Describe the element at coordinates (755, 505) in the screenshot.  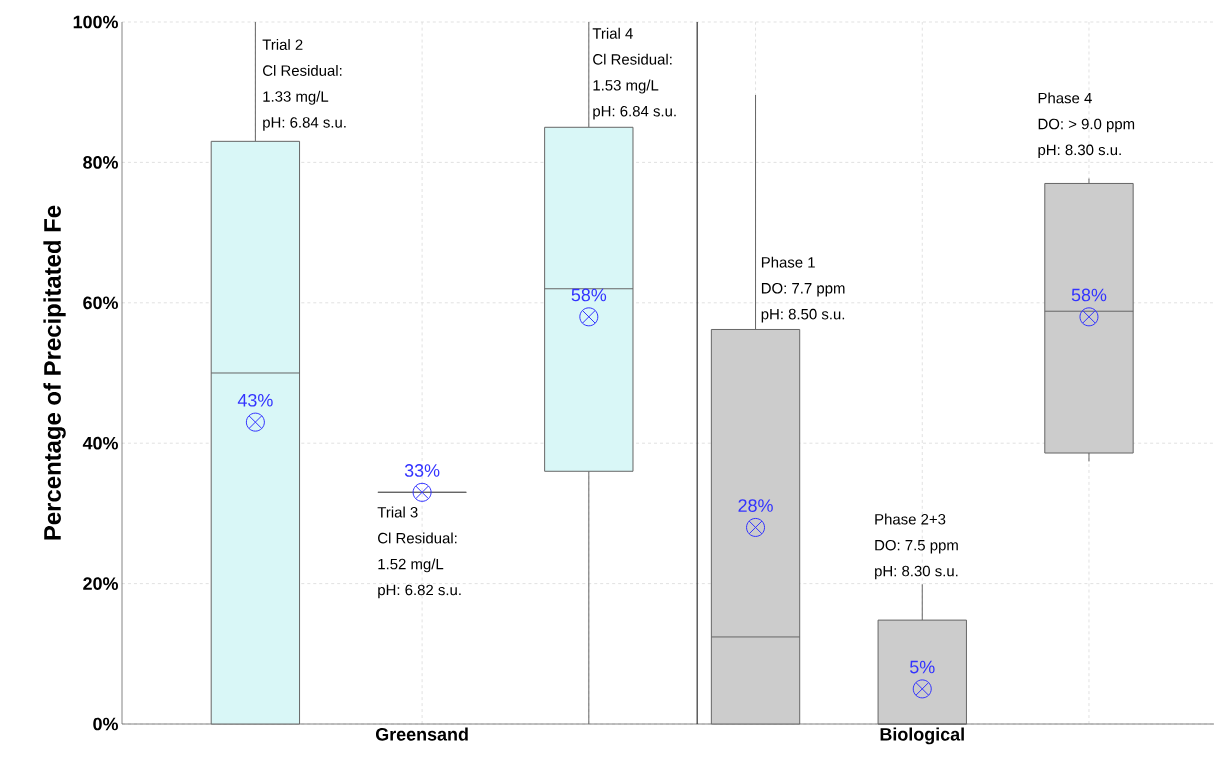
I see `text: 28%` at that location.